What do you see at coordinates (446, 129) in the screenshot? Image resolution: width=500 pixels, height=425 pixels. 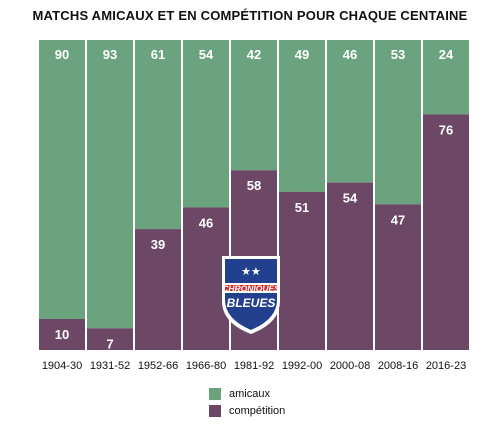 I see `data-label-competition-2016-23: 76` at bounding box center [446, 129].